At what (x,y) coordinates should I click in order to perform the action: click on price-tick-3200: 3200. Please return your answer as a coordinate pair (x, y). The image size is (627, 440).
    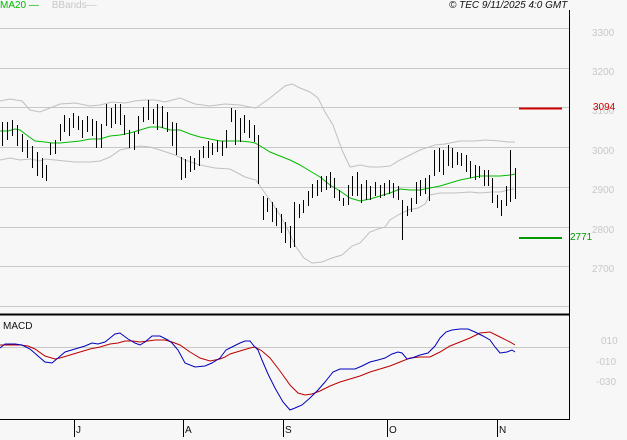
    Looking at the image, I should click on (603, 72).